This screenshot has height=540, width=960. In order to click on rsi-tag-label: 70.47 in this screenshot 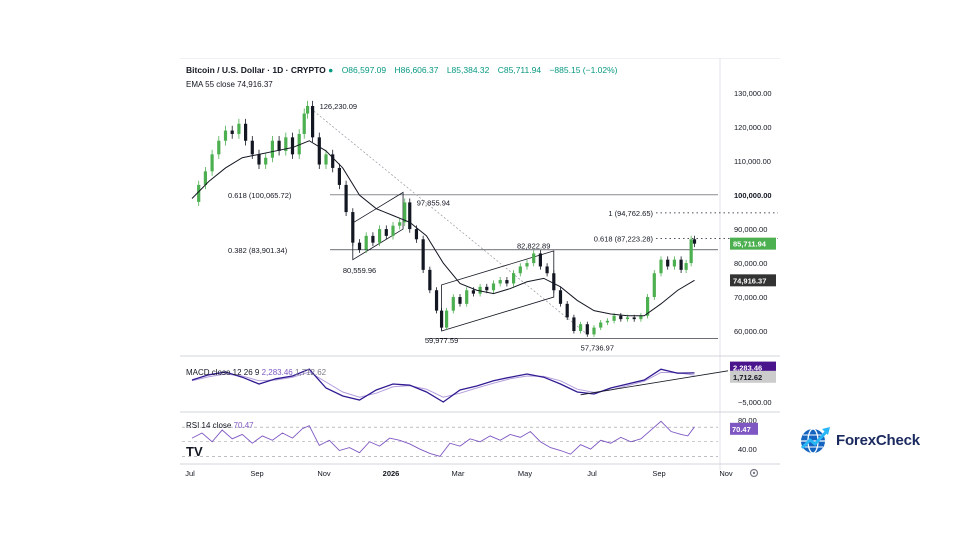, I will do `click(741, 429)`.